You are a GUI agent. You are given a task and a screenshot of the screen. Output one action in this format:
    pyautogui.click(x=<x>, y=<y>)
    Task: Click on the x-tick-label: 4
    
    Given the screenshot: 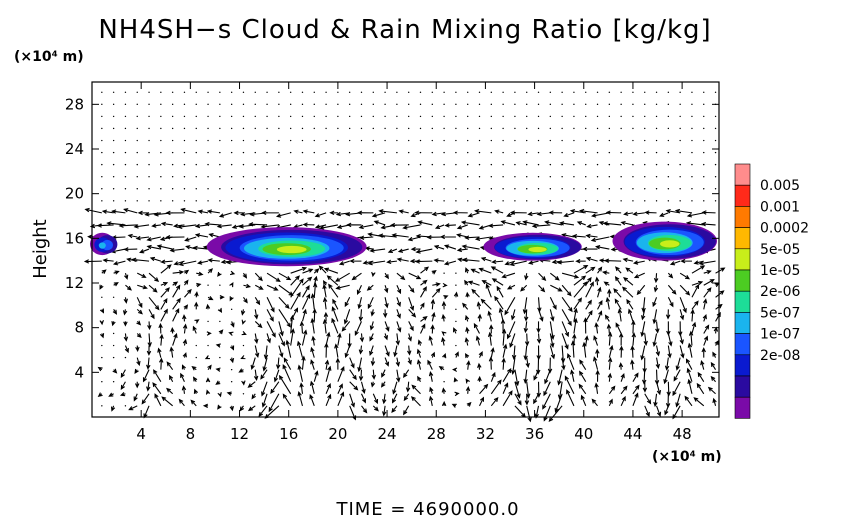 What is the action you would take?
    pyautogui.click(x=141, y=434)
    